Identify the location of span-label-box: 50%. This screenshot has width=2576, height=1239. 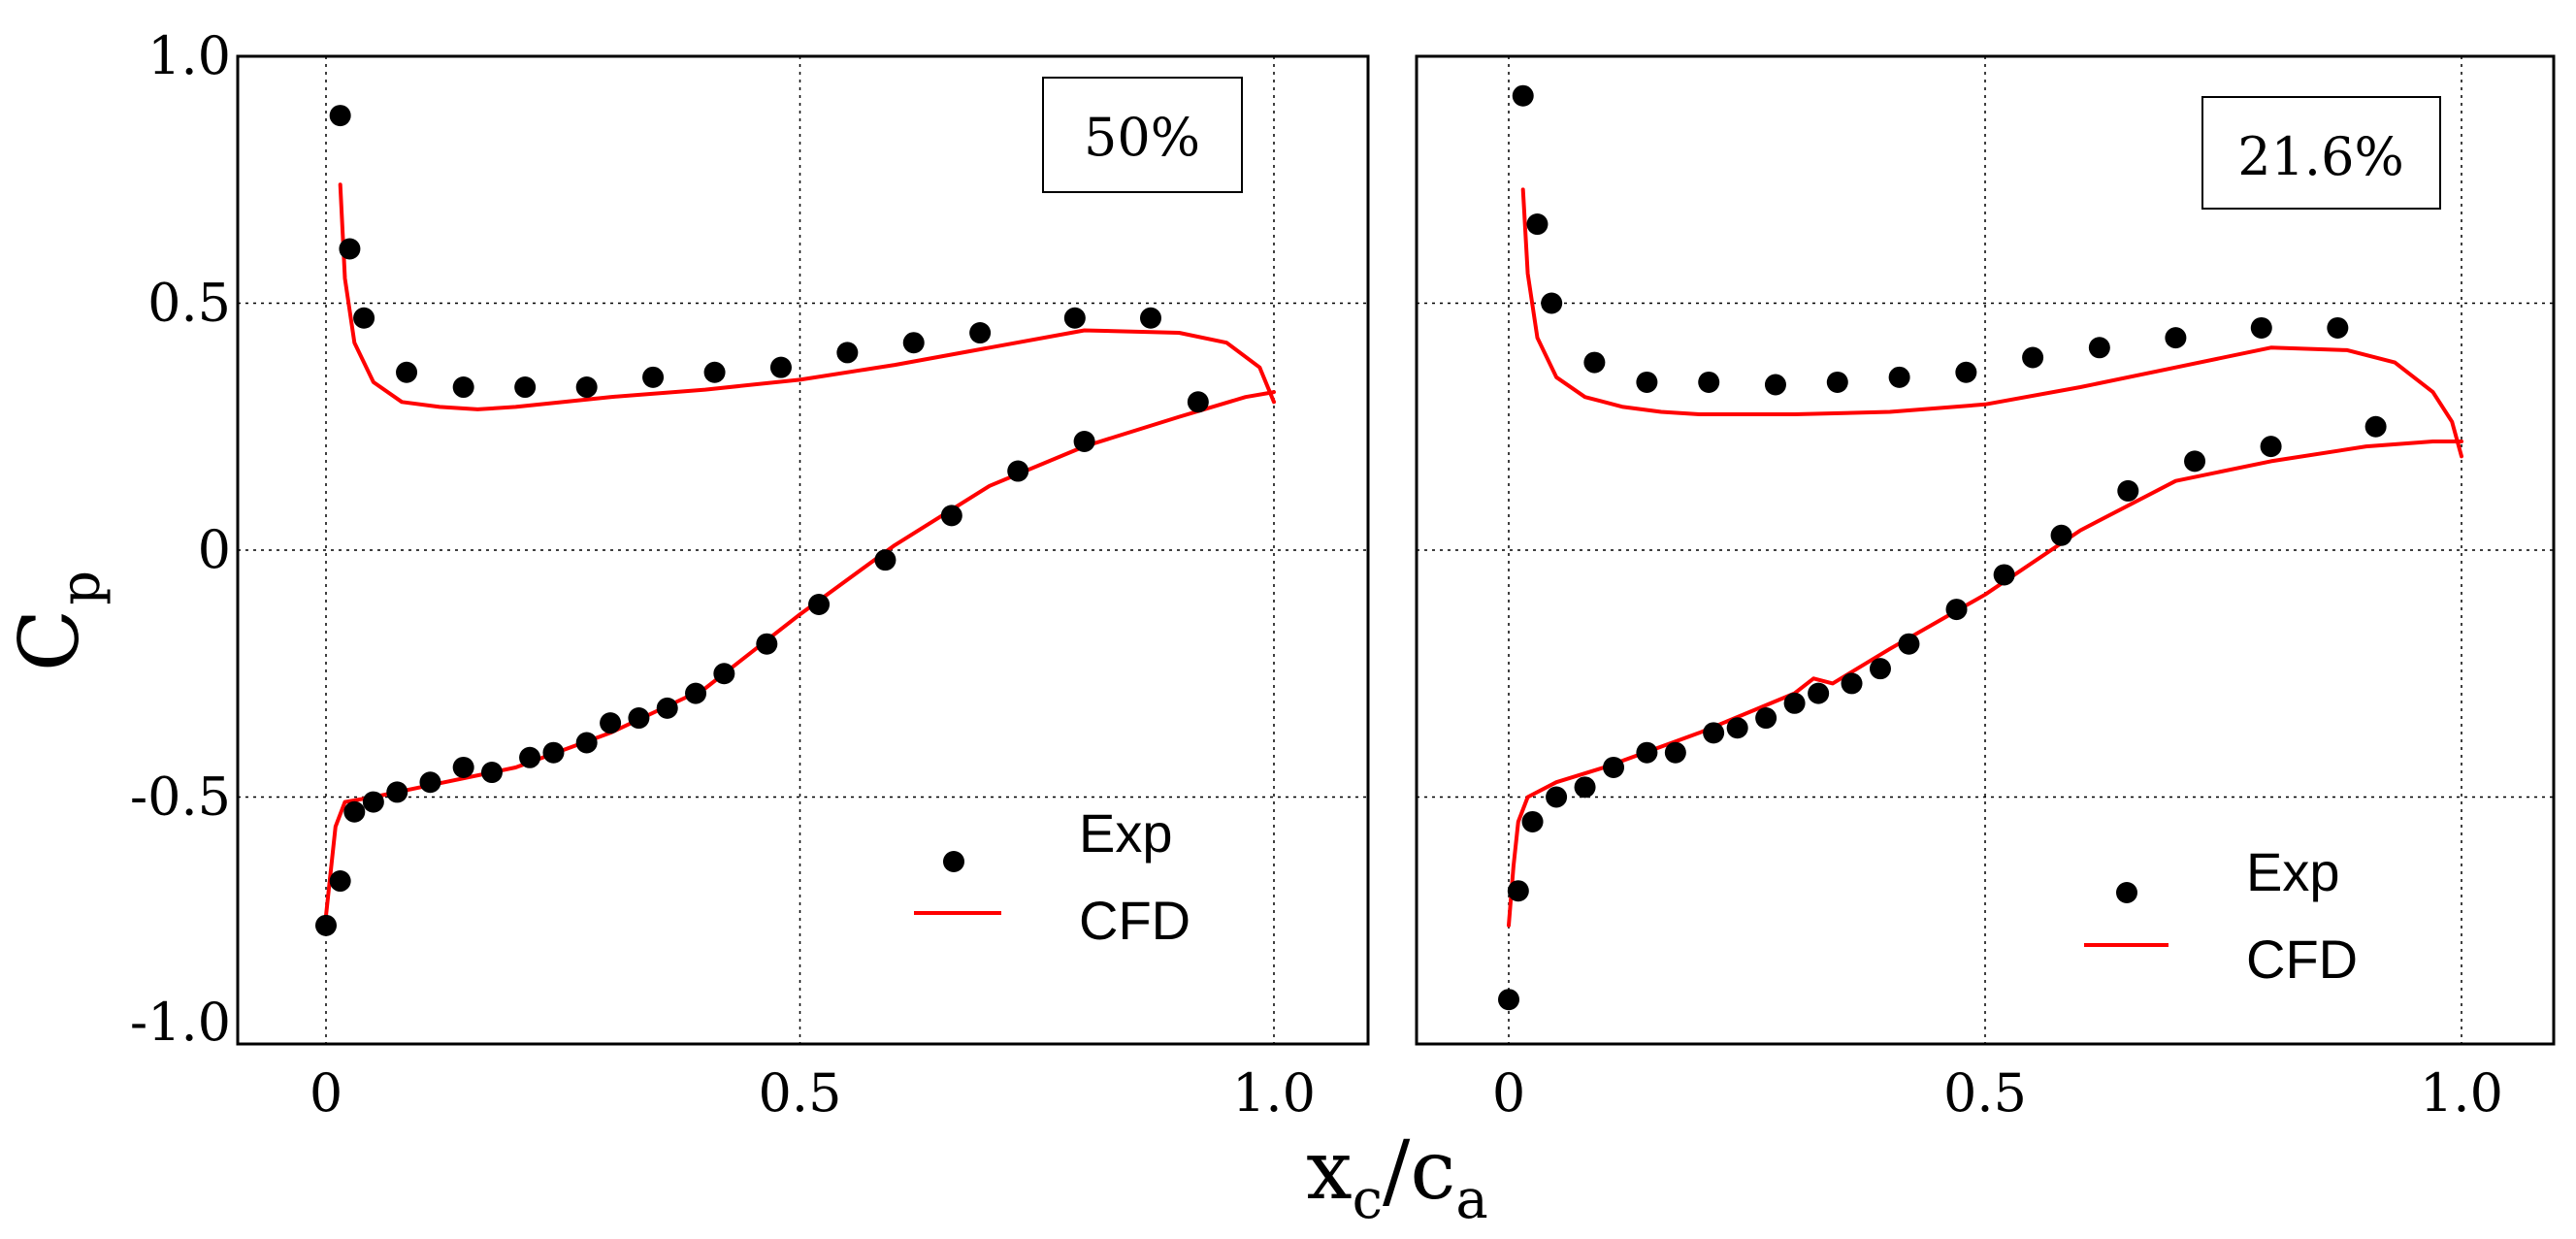
(1143, 135).